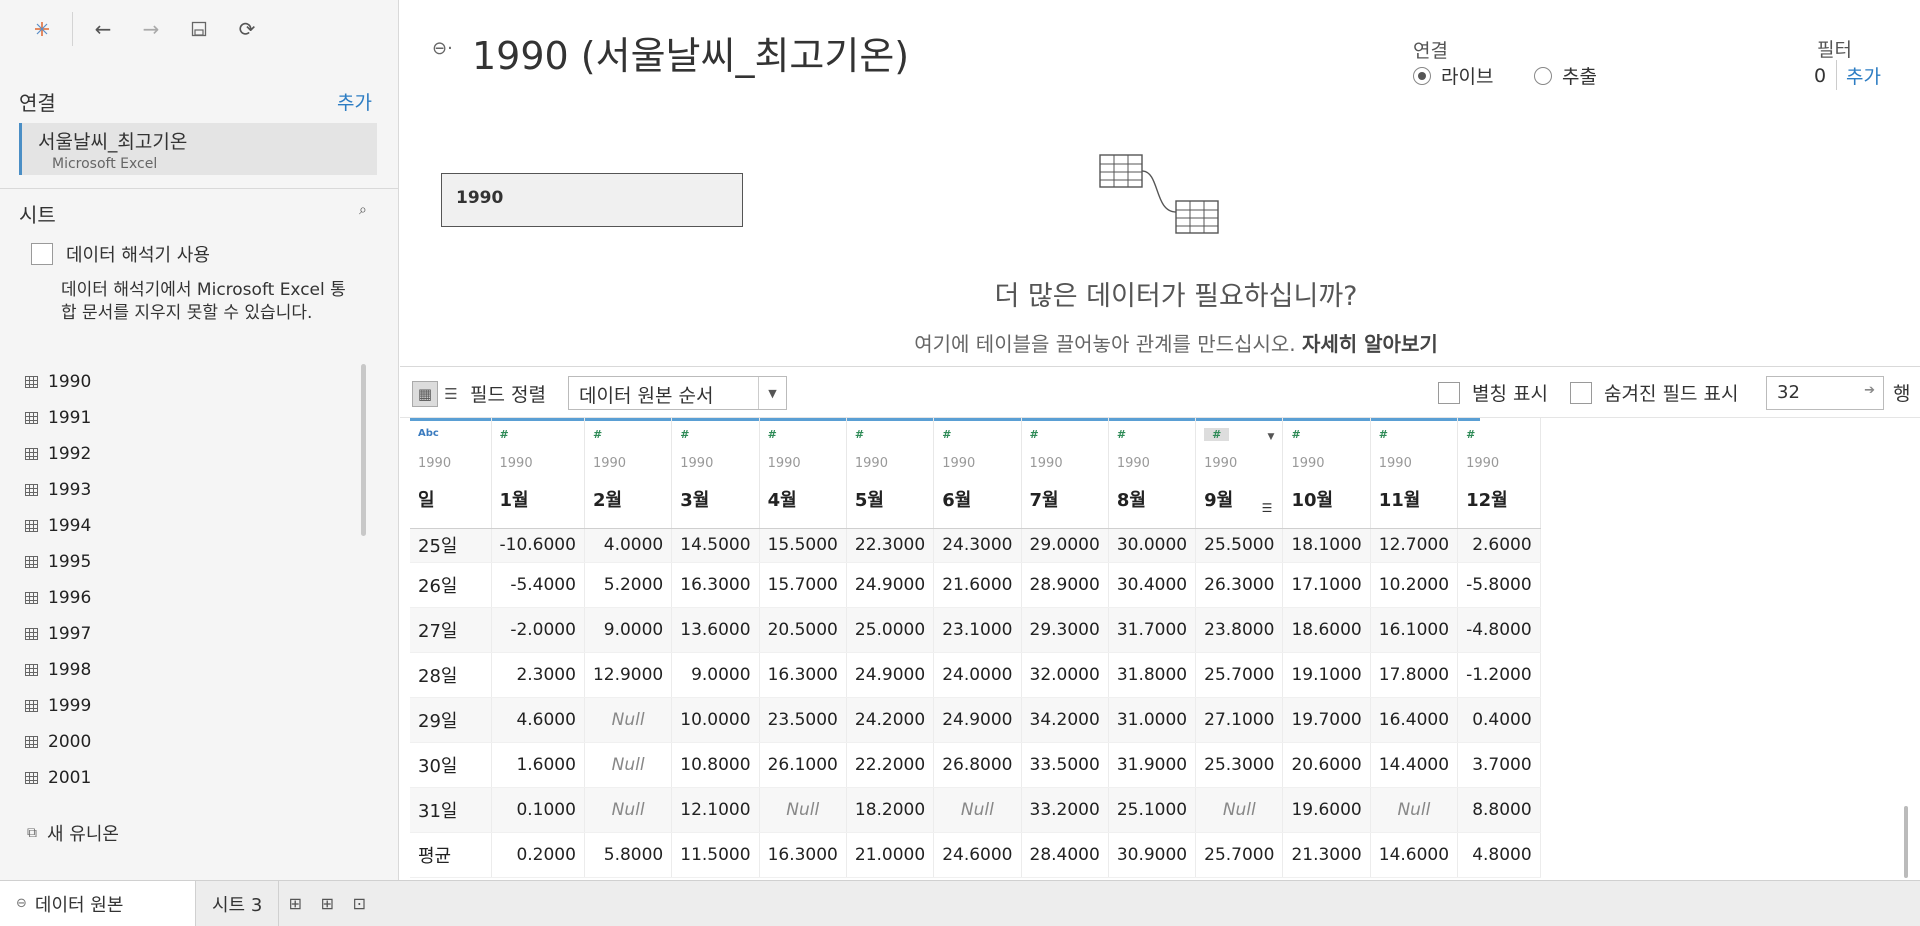 The height and width of the screenshot is (926, 1920). Describe the element at coordinates (1906, 842) in the screenshot. I see `grid-scrollbar` at that location.